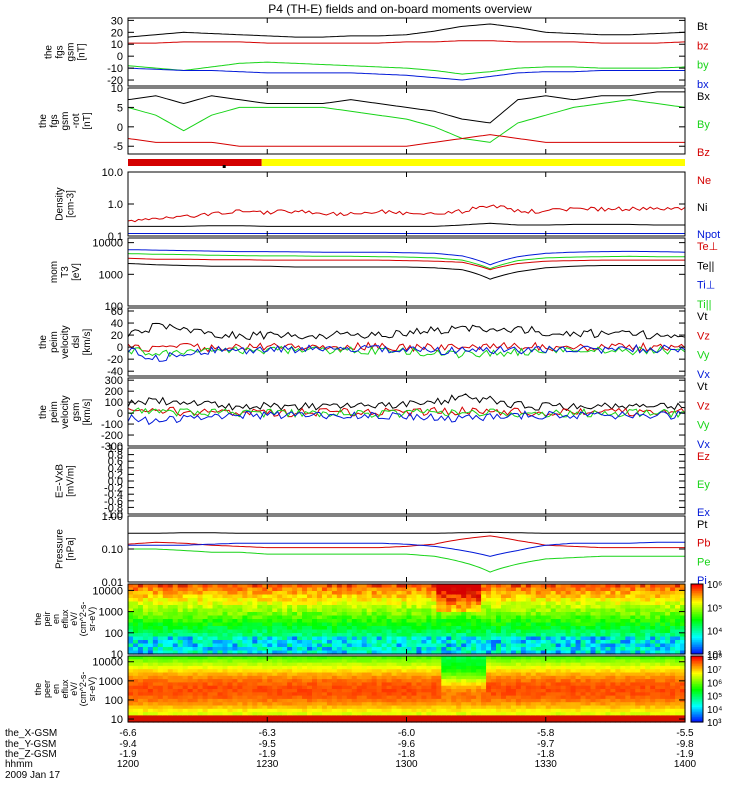 The width and height of the screenshot is (750, 800). I want to click on y-tick-label: 0.0, so click(115, 482).